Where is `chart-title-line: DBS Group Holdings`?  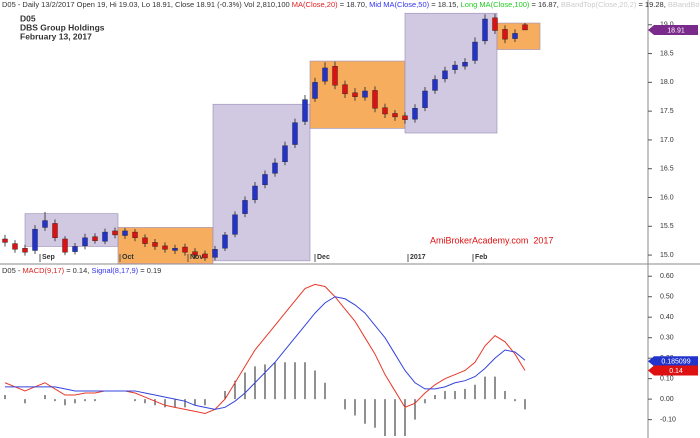
chart-title-line: DBS Group Holdings is located at coordinates (62, 27).